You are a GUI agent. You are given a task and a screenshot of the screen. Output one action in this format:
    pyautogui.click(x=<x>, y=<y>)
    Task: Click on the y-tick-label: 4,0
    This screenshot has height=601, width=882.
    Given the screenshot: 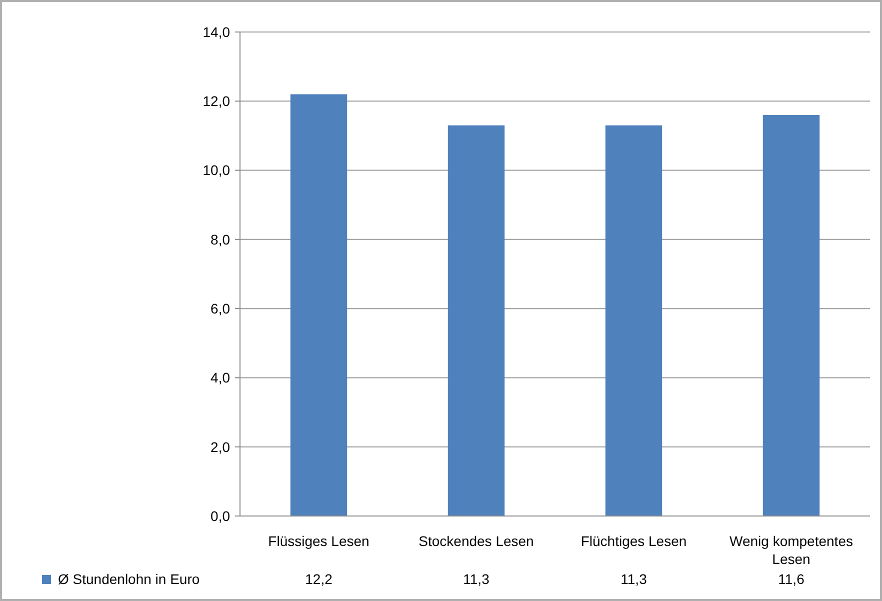 What is the action you would take?
    pyautogui.click(x=220, y=378)
    